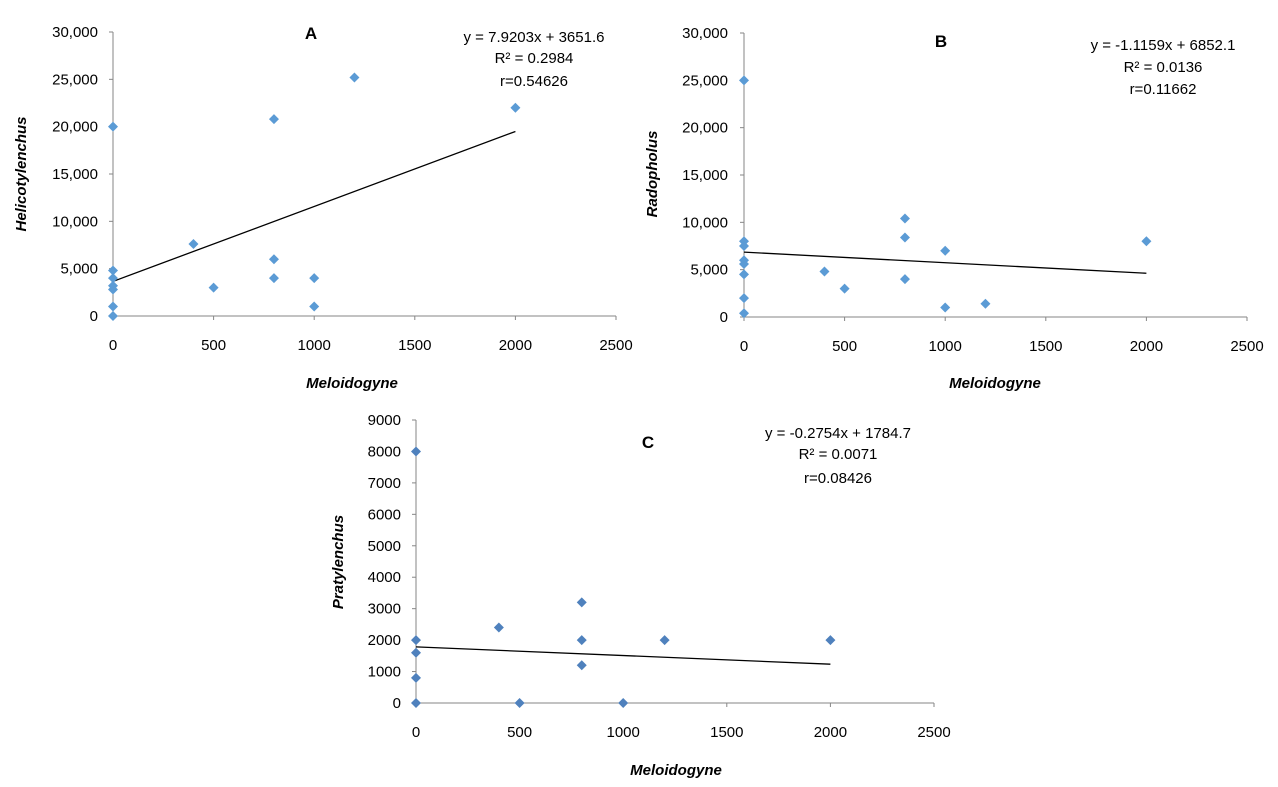 The image size is (1278, 787). Describe the element at coordinates (384, 672) in the screenshot. I see `y-tick-label: 1000` at that location.